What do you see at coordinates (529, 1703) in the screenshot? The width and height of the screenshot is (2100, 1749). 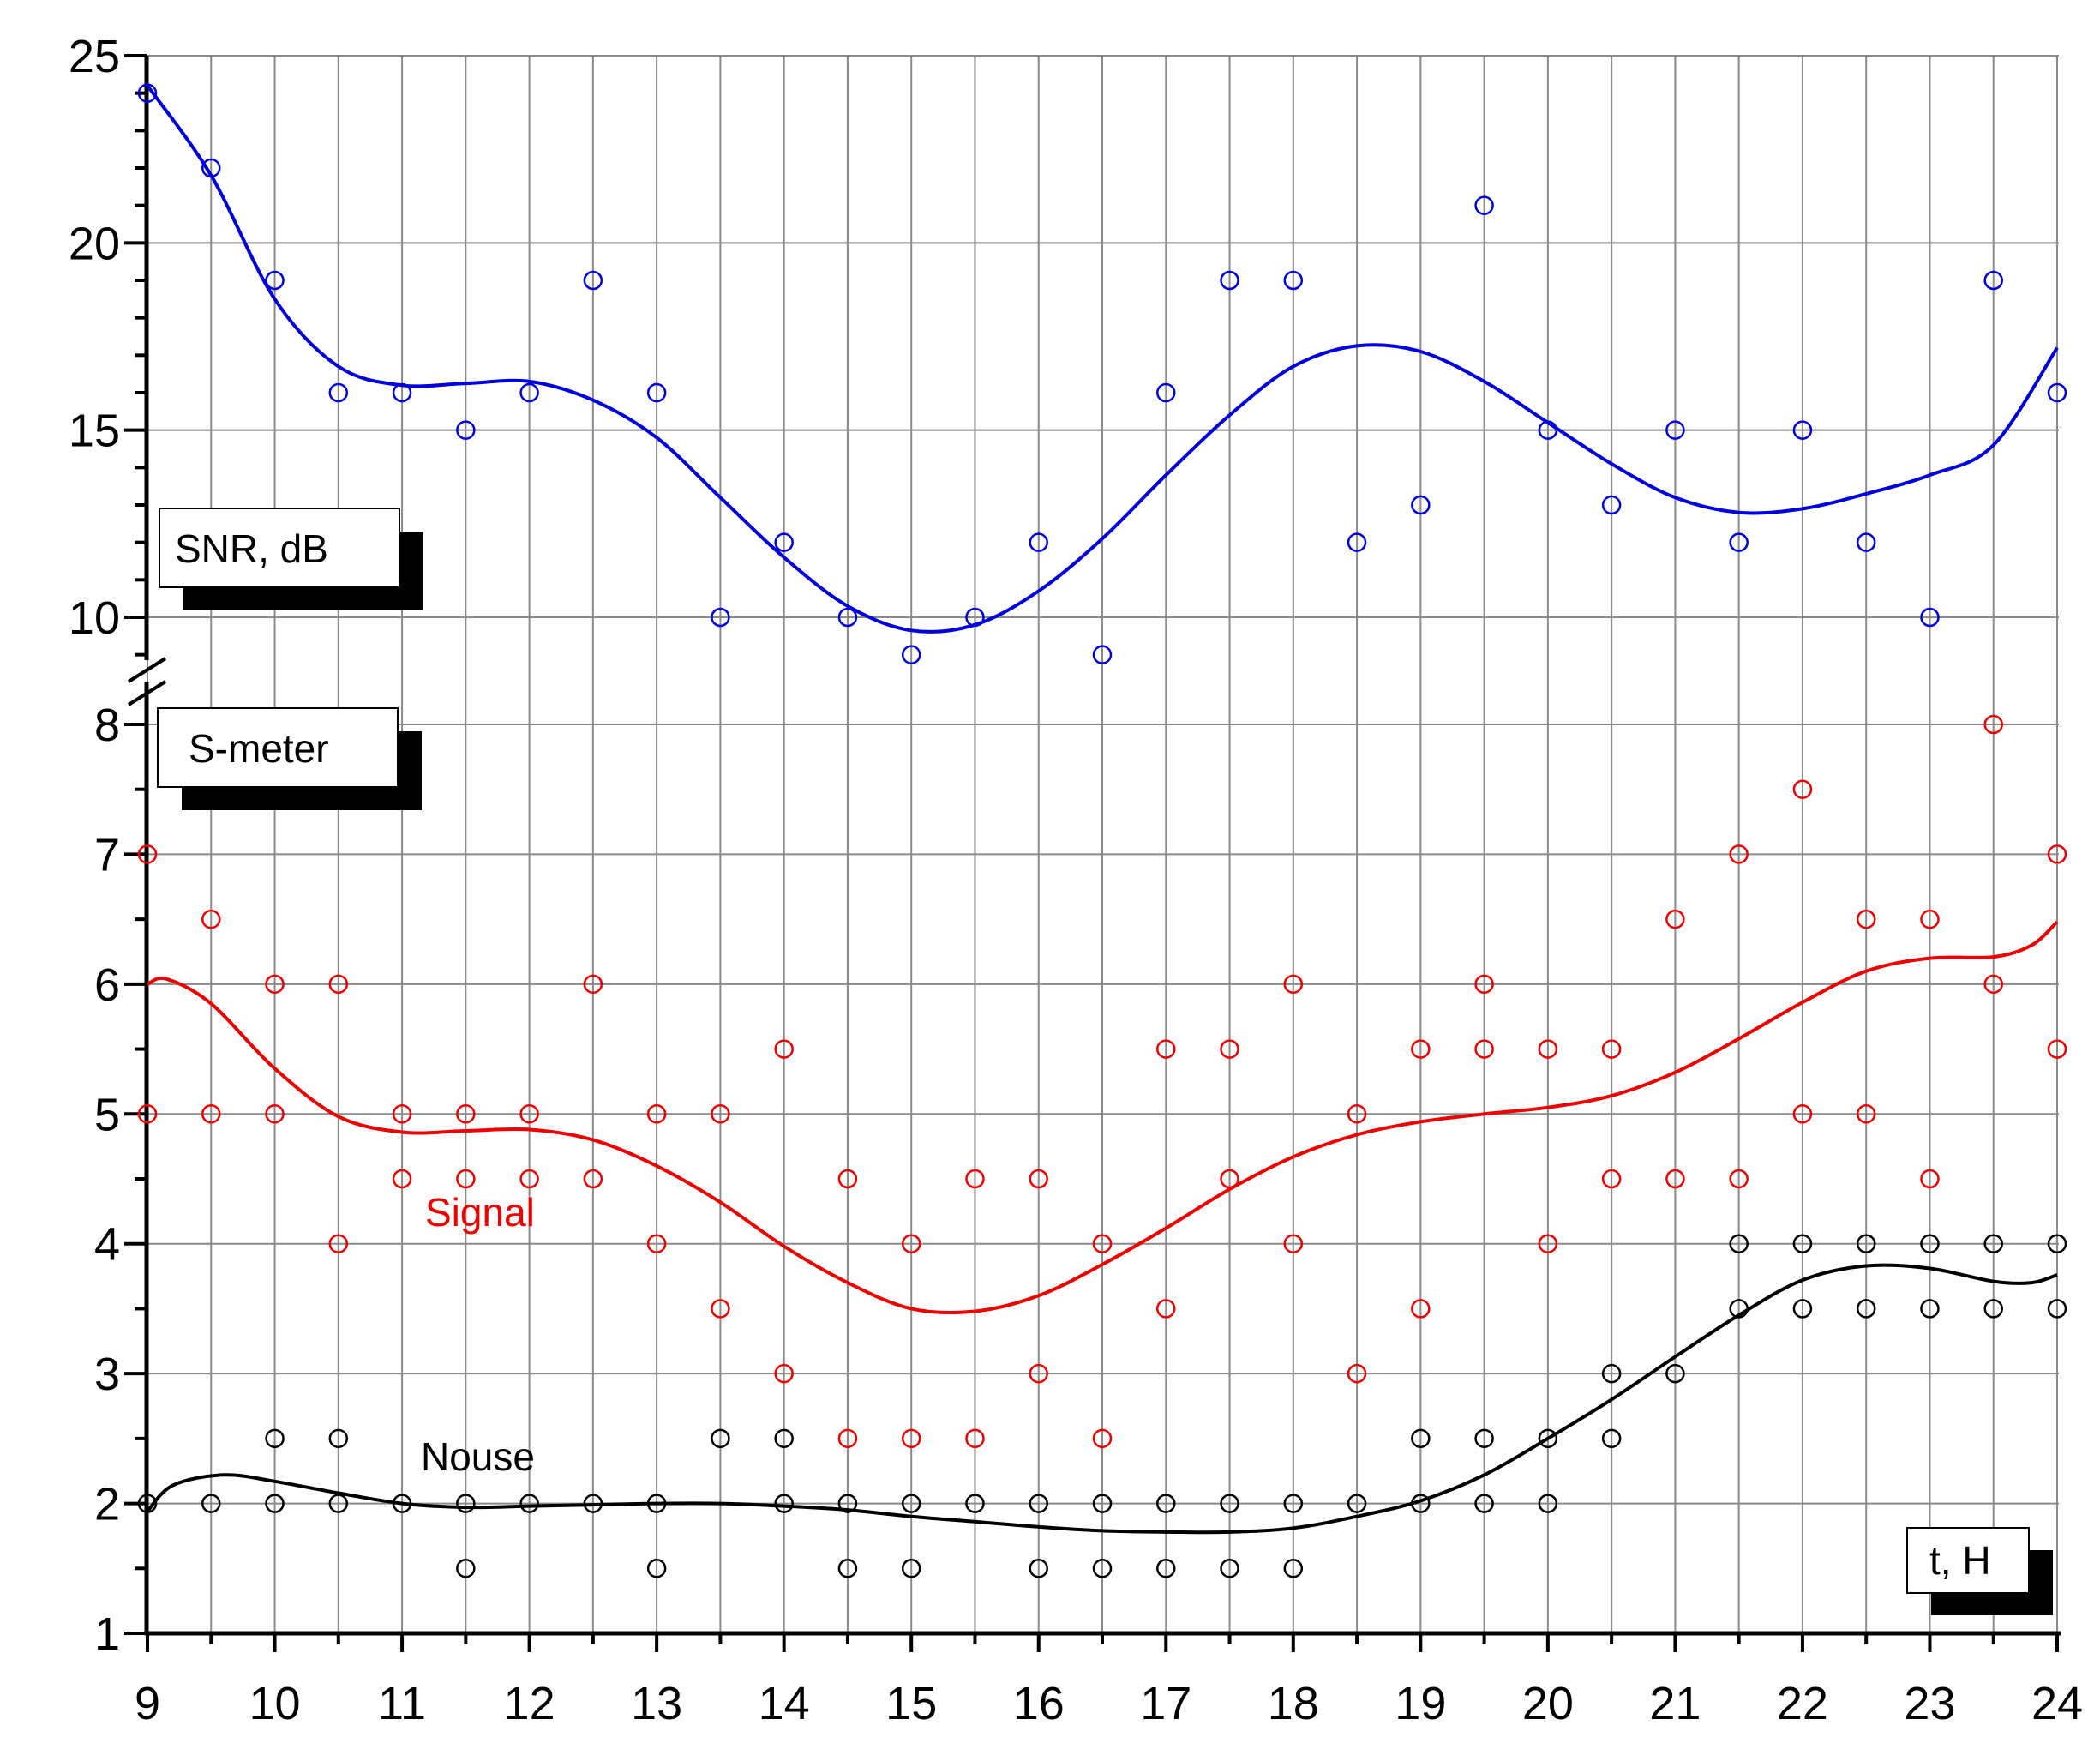 I see `x-tick-label: 12` at bounding box center [529, 1703].